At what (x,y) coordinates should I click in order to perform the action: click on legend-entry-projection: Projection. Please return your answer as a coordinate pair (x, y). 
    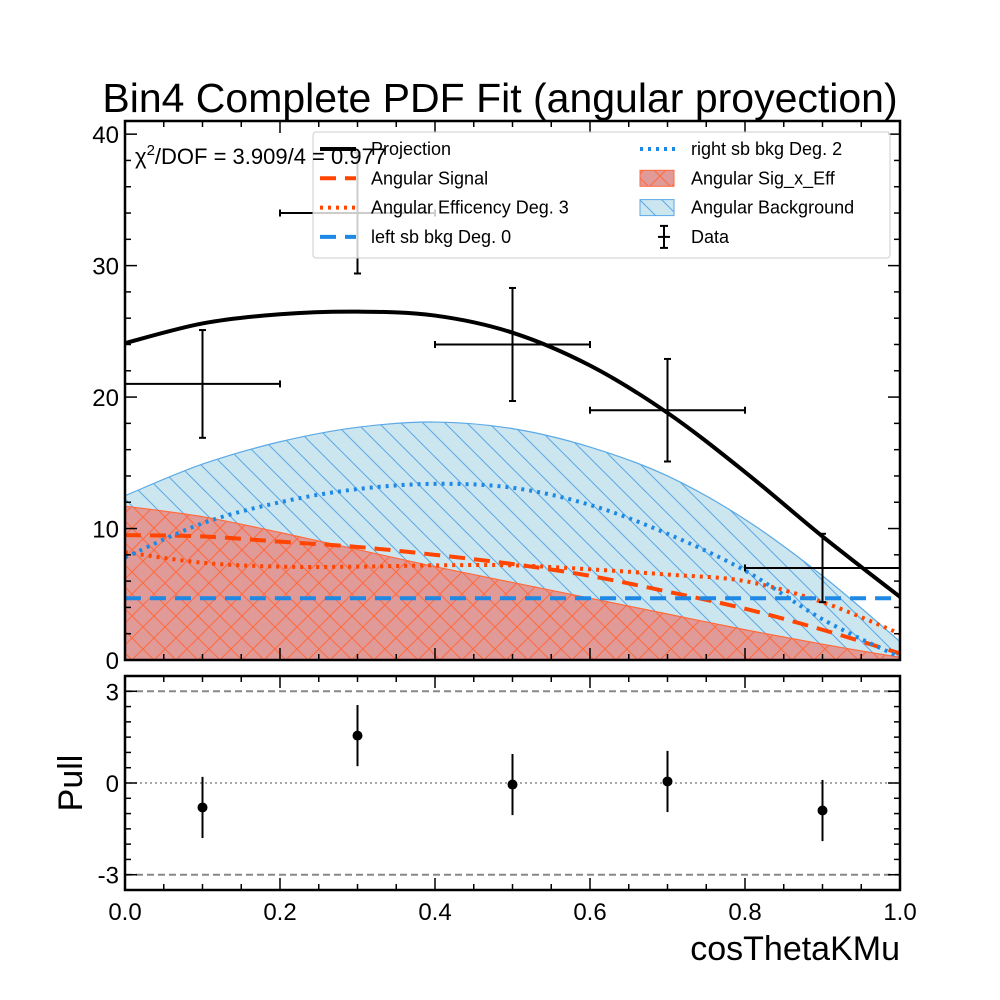
    Looking at the image, I should click on (385, 149).